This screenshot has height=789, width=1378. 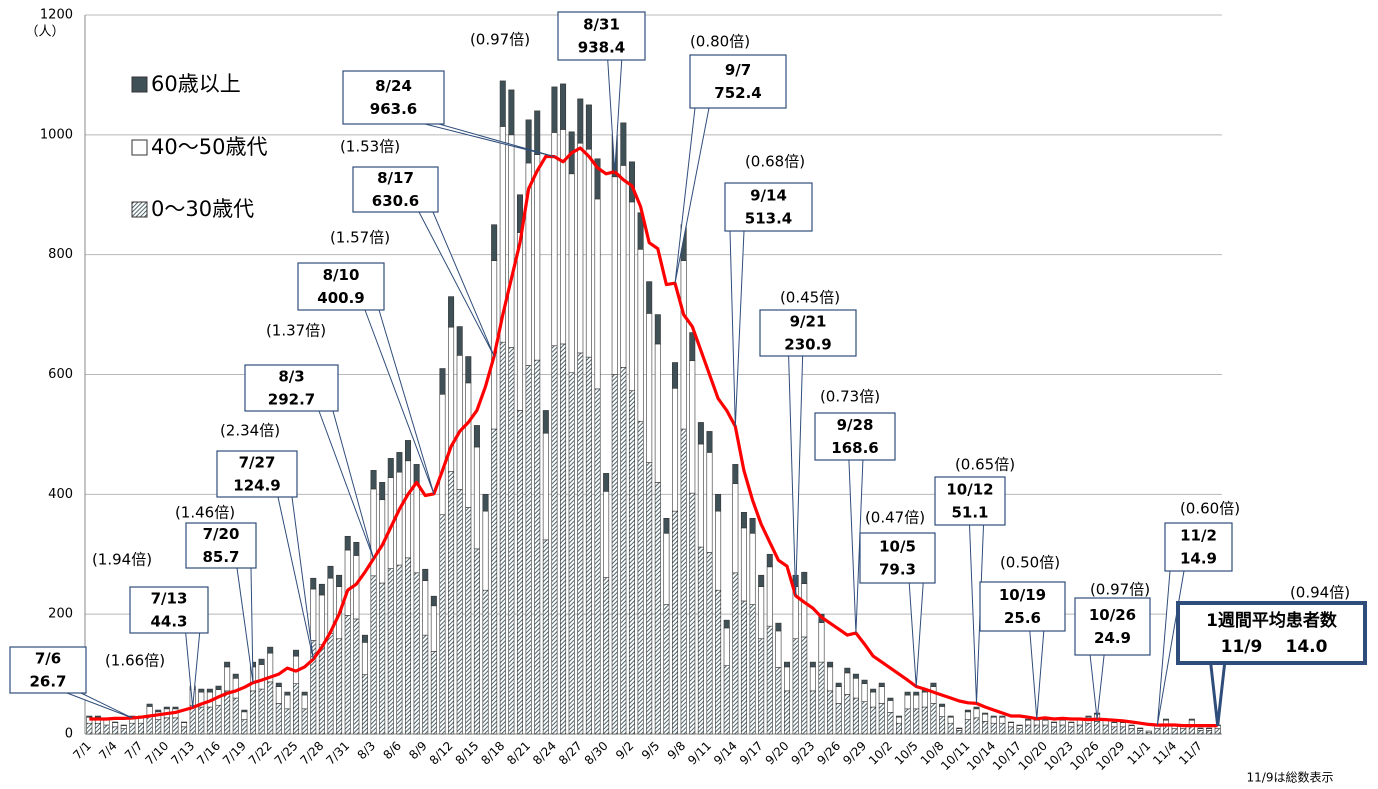 I want to click on callout-ratio: (0.45倍), so click(x=810, y=298).